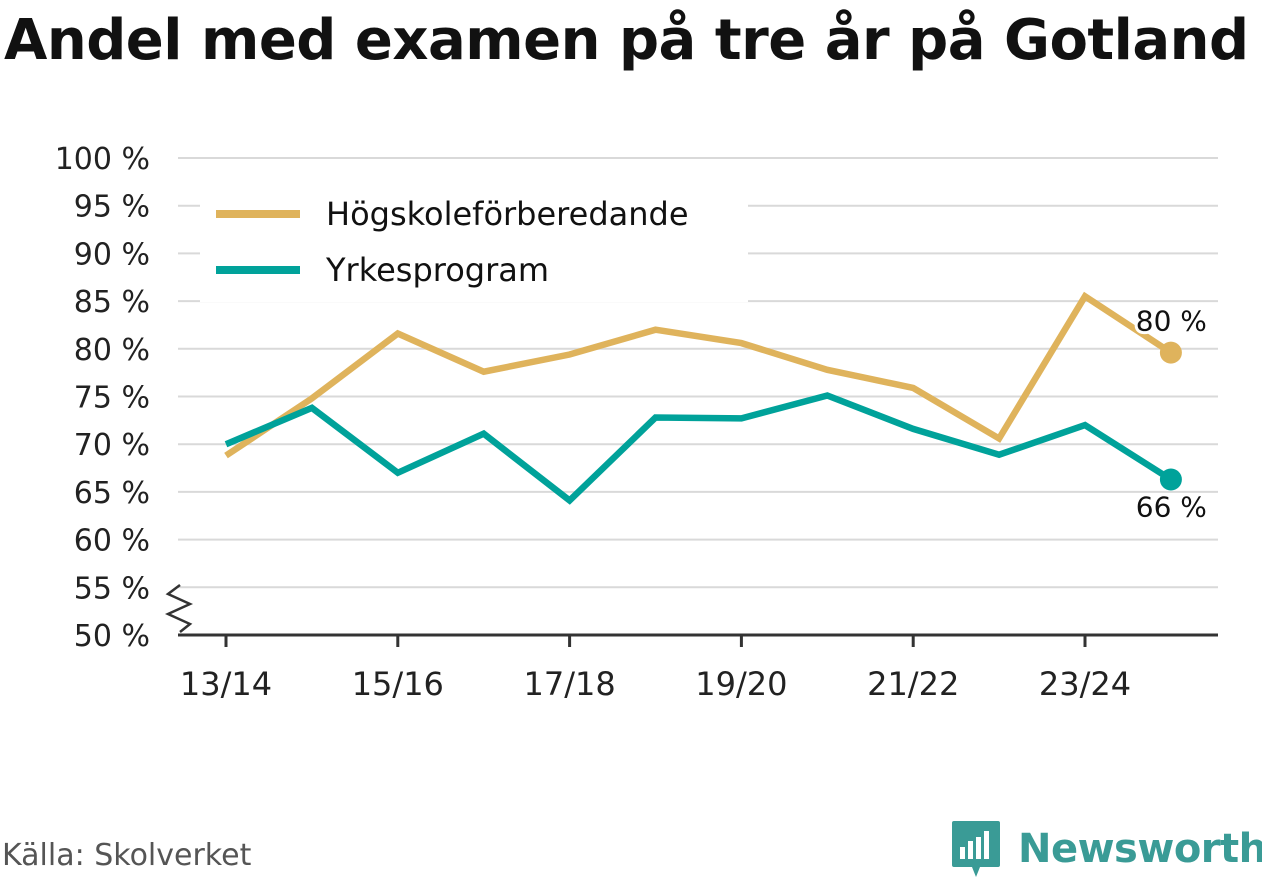 This screenshot has width=1262, height=880. I want to click on x-tick-label: 23/24, so click(1085, 684).